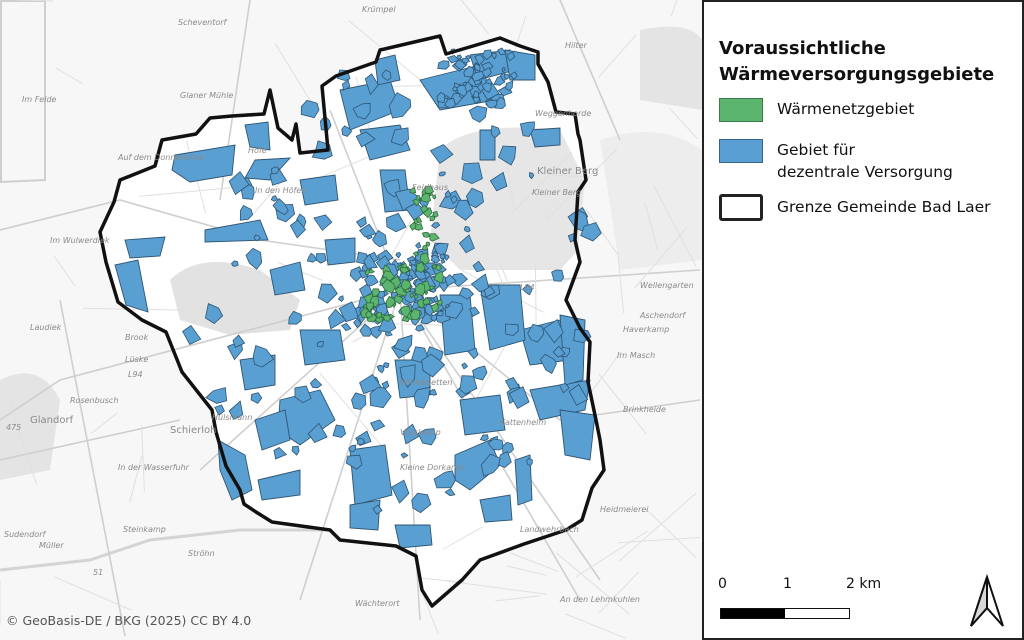  I want to click on scale-label-1: 1, so click(787, 584).